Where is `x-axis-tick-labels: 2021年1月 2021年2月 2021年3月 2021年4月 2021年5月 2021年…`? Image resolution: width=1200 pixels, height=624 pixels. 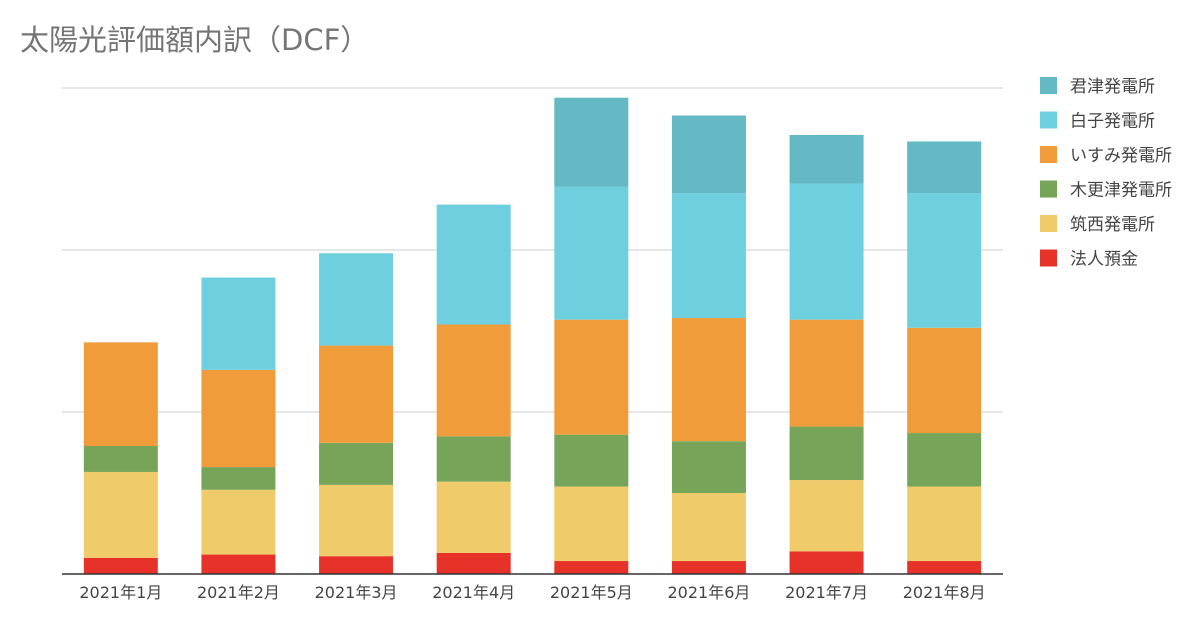 x-axis-tick-labels: 2021年1月 2021年2月 2021年3月 2021年4月 2021年5月 2021年… is located at coordinates (532, 592).